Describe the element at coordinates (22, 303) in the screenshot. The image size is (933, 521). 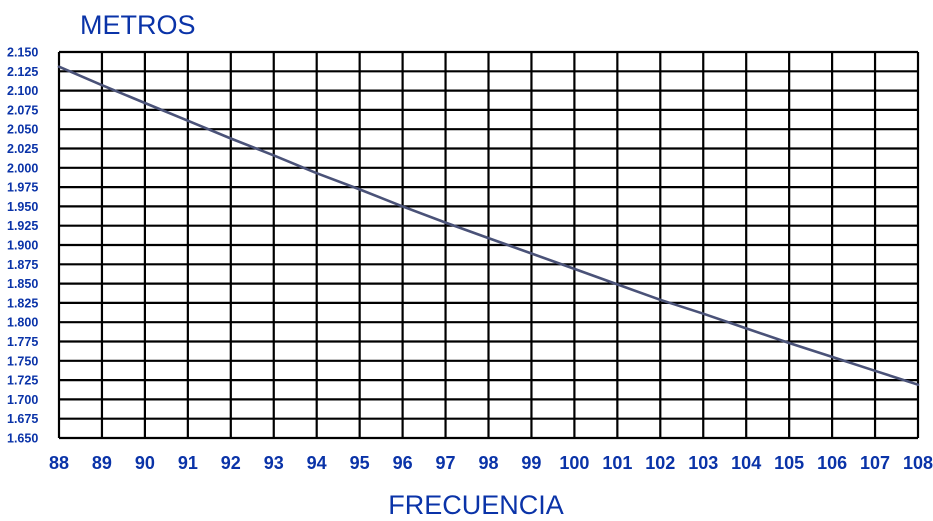
I see `y-tick-label: 1.825` at that location.